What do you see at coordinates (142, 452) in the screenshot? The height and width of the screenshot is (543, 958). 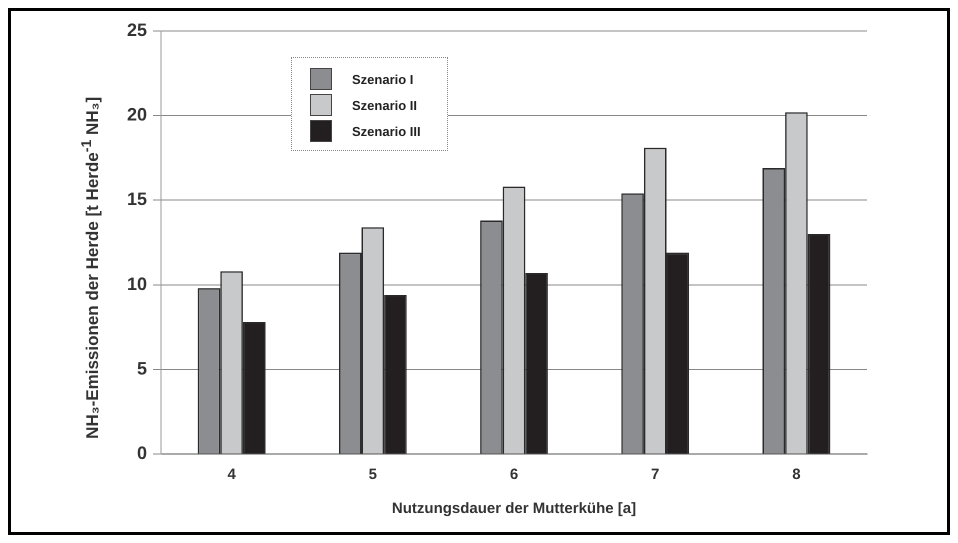 I see `y-tick-label: 0` at bounding box center [142, 452].